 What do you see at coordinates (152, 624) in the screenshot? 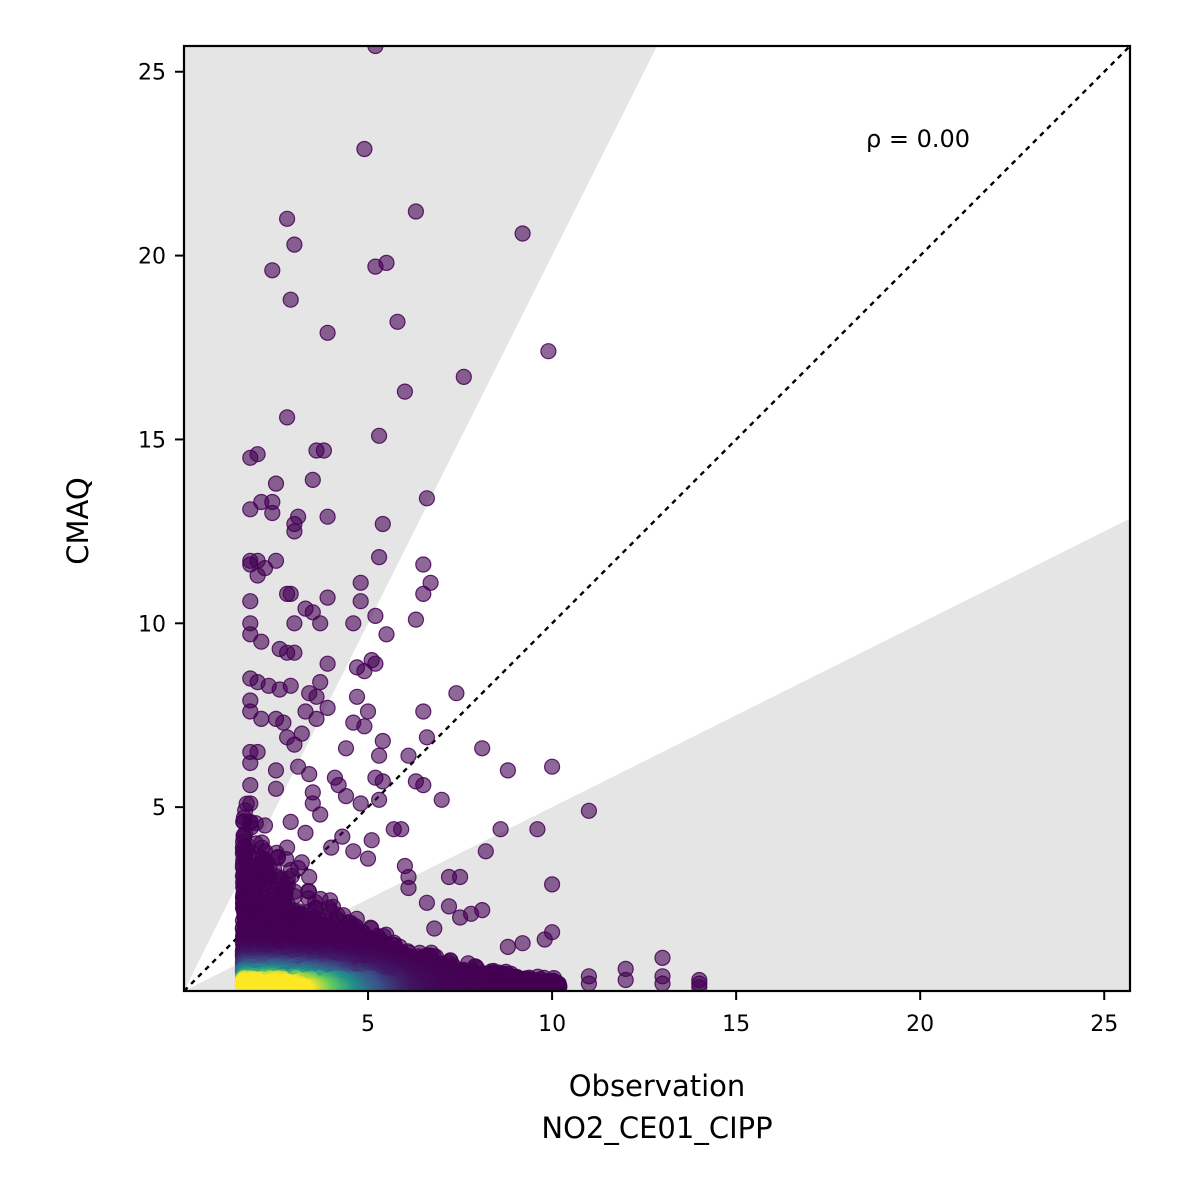
I see `y-tick-label: 10` at bounding box center [152, 624].